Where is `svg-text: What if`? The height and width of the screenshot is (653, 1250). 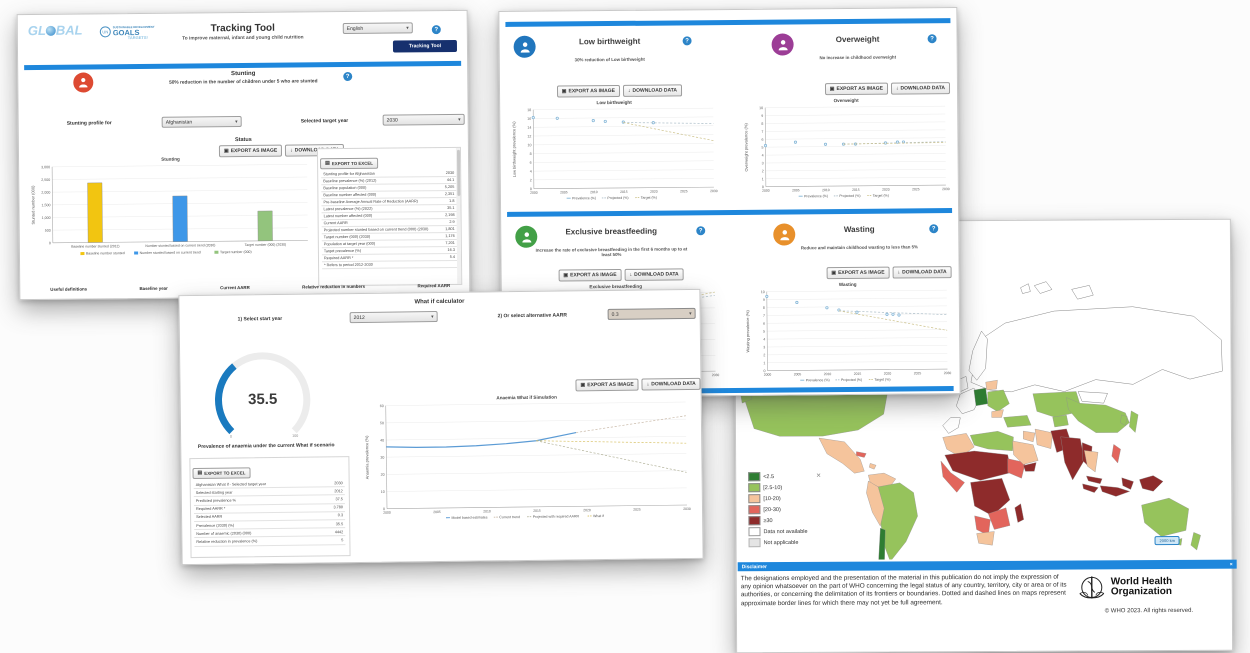 svg-text: What if is located at coordinates (598, 516).